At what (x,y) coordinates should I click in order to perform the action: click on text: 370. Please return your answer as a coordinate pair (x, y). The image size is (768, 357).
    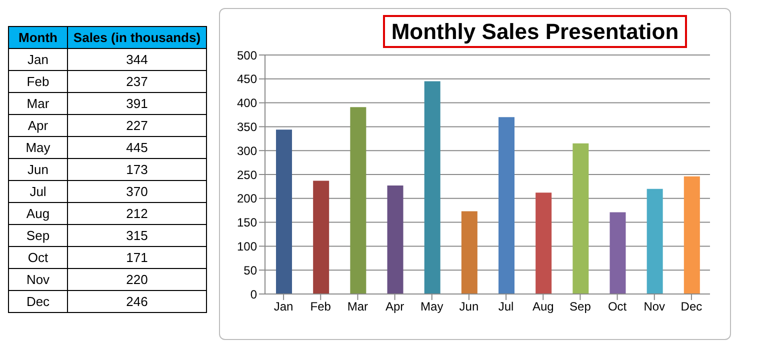
    Looking at the image, I should click on (137, 191).